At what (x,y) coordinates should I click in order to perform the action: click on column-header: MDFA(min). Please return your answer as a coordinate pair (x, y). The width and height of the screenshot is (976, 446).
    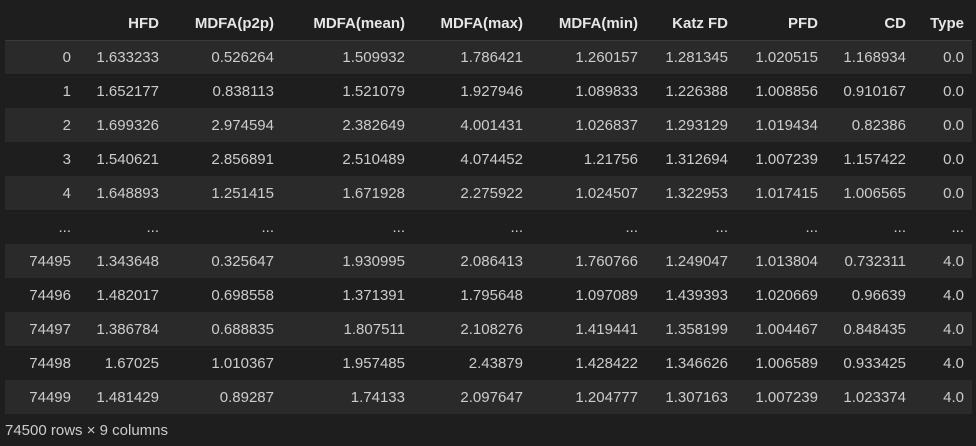
    Looking at the image, I should click on (588, 24).